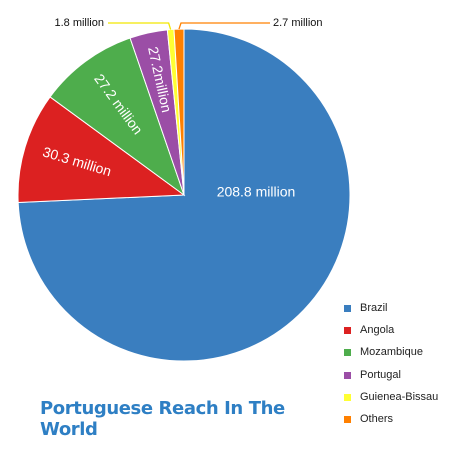 The width and height of the screenshot is (450, 450). I want to click on legend-label-others: Others, so click(377, 419).